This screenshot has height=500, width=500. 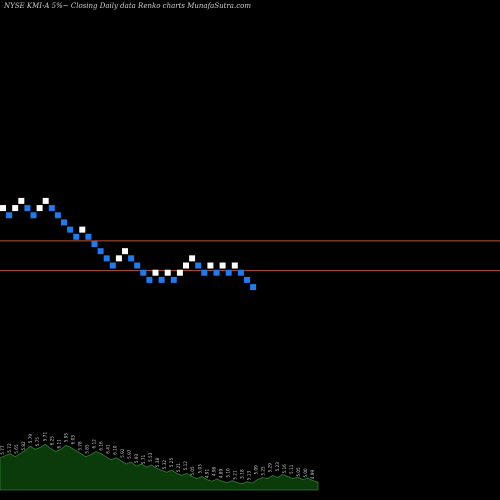 What do you see at coordinates (65, 438) in the screenshot?
I see `volume-label: 5.95` at bounding box center [65, 438].